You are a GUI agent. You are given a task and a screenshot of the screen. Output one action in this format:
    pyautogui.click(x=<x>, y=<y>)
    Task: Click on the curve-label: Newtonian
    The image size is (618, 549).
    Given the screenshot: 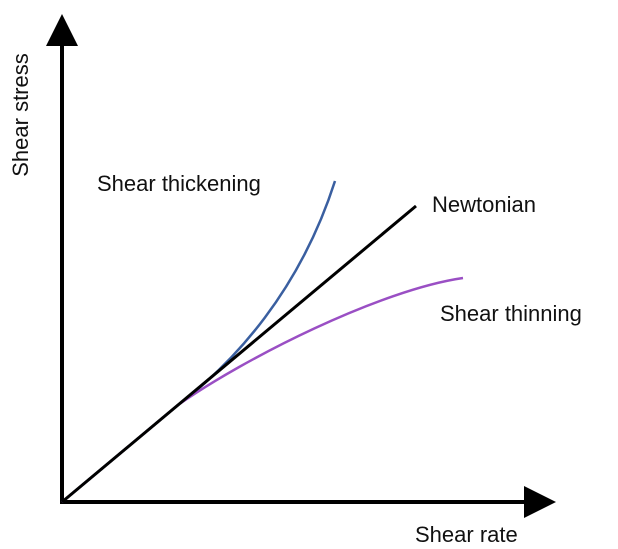 What is the action you would take?
    pyautogui.click(x=484, y=204)
    